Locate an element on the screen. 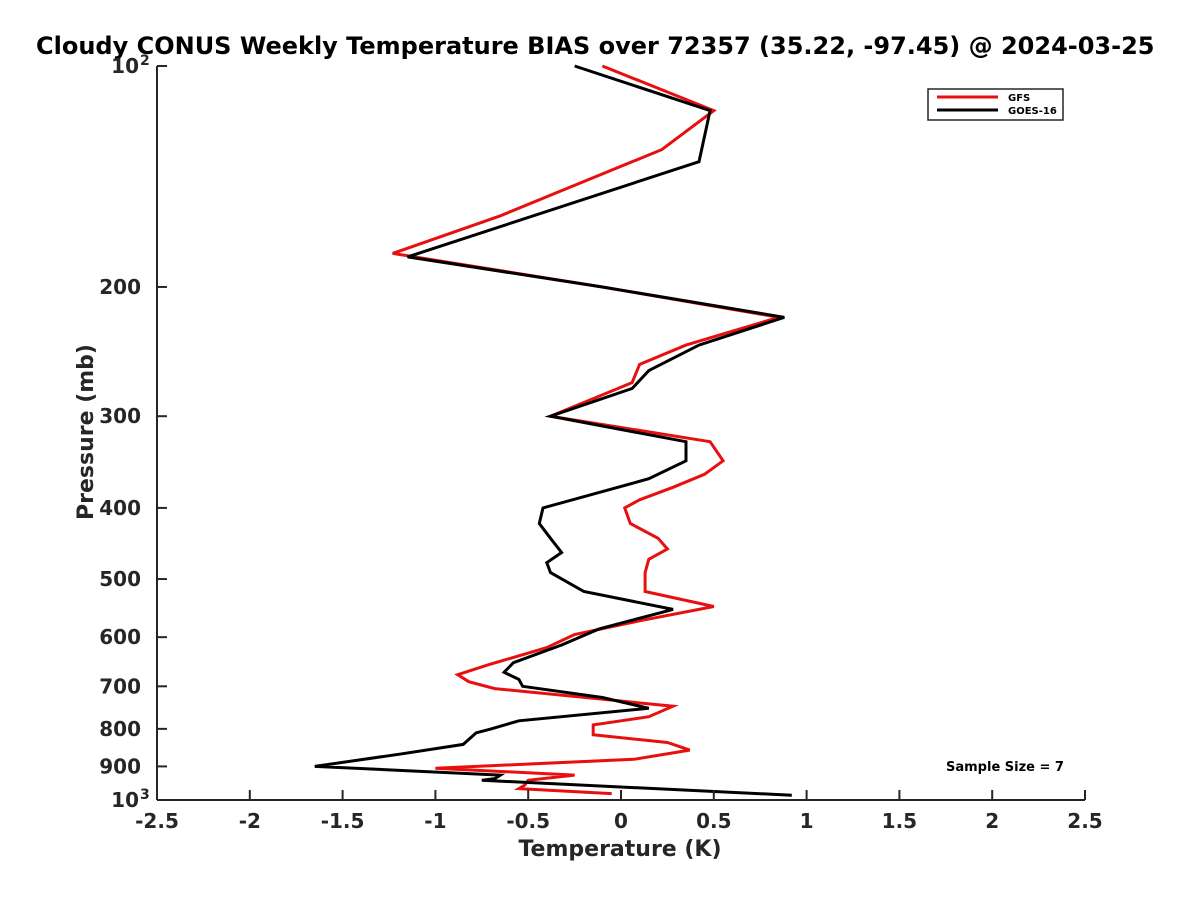 This screenshot has height=900, width=1200. y-tick-label: 200 is located at coordinates (120, 287).